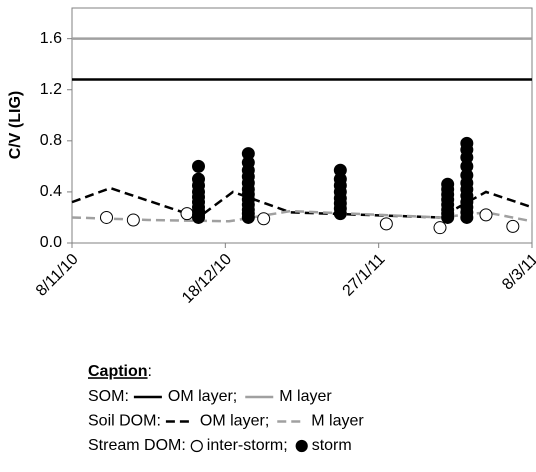  I want to click on legend-title-suffix: :, so click(150, 371).